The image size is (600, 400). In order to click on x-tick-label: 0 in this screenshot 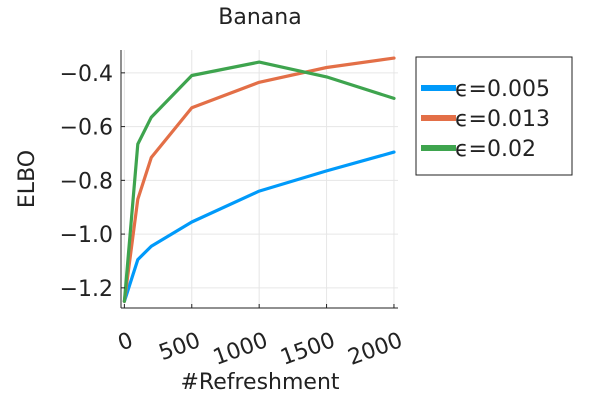, I will do `click(126, 342)`.